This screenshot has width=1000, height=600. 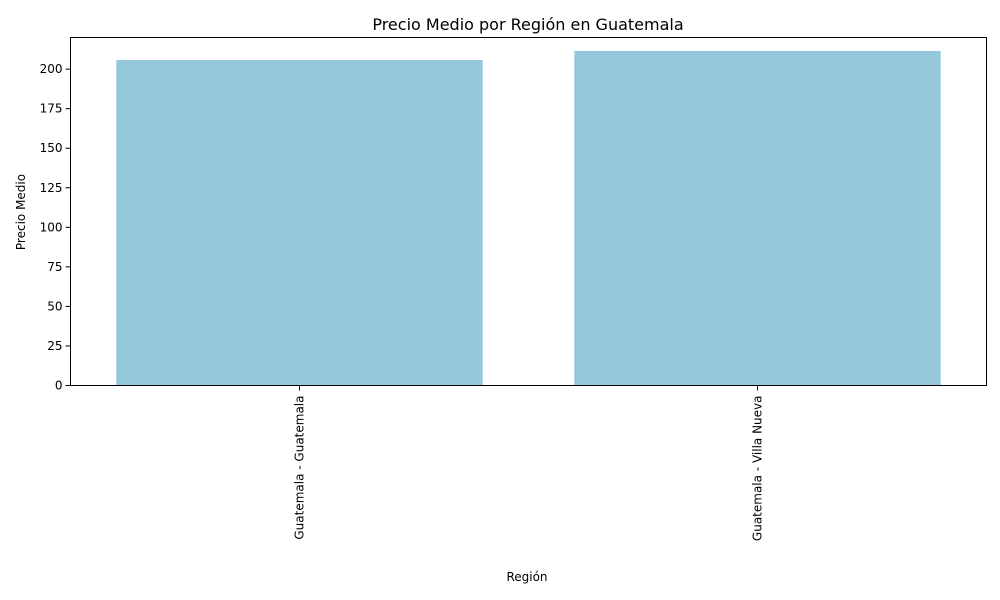 I want to click on y-axis-ticks: 0 25 50 75 100 125 150 175 200, so click(x=55, y=227).